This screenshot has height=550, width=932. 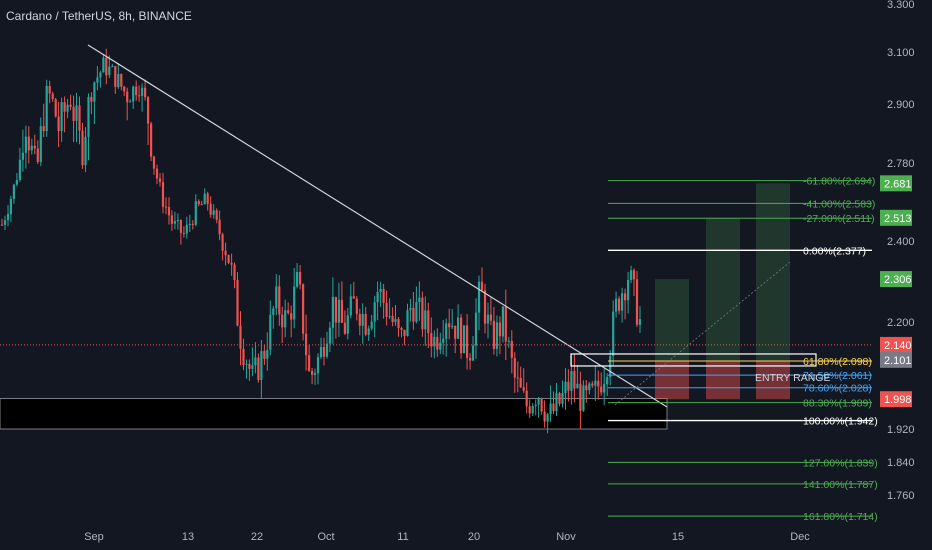 What do you see at coordinates (901, 105) in the screenshot?
I see `y-tick-label: 2.900` at bounding box center [901, 105].